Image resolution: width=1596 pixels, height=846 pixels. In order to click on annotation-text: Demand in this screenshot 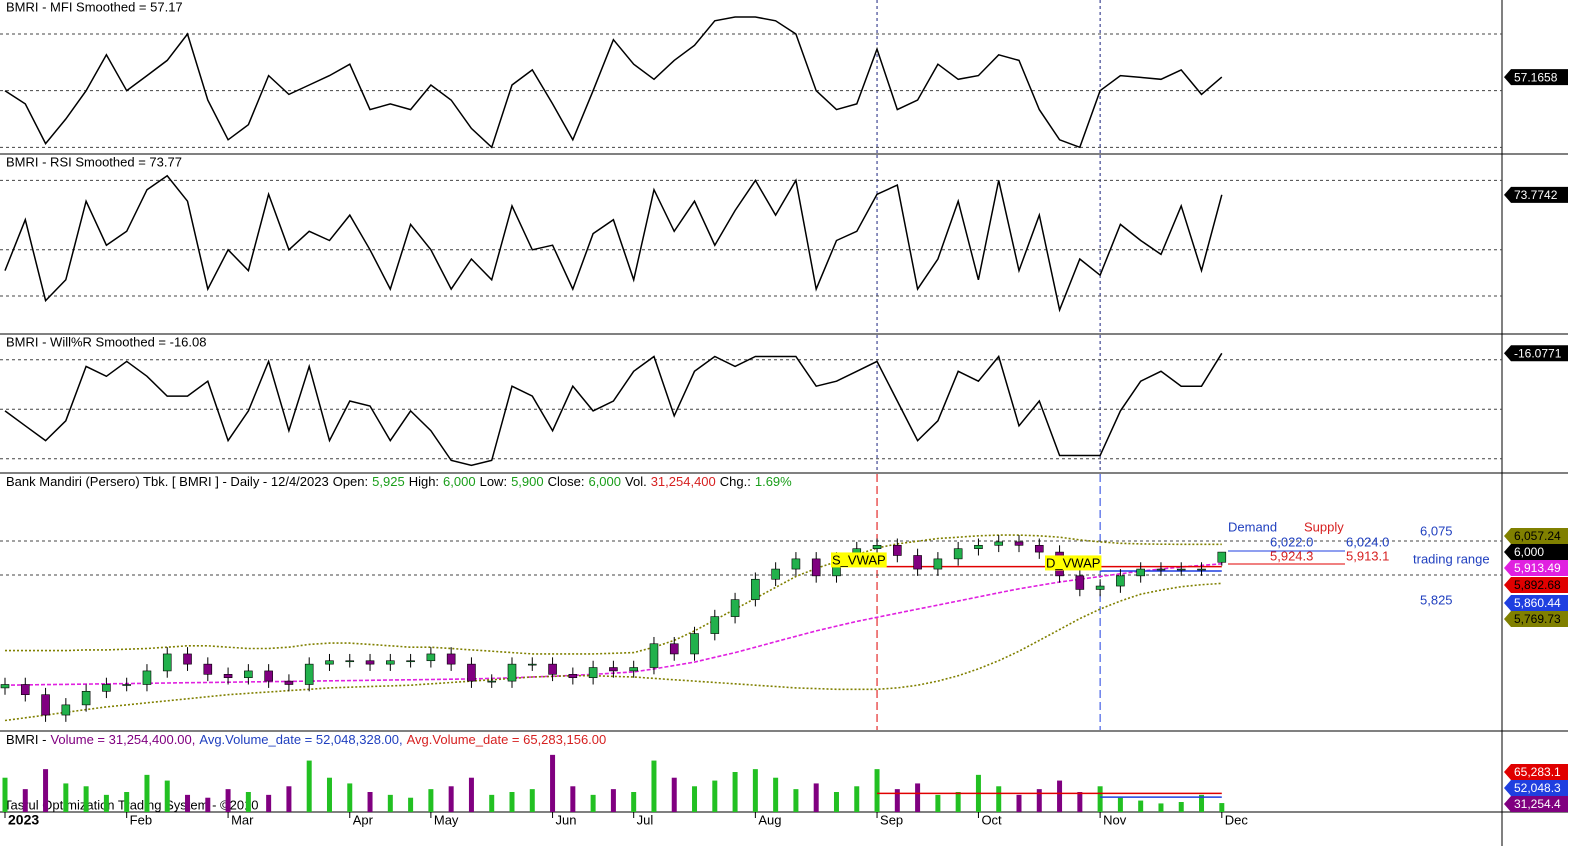, I will do `click(1252, 526)`.